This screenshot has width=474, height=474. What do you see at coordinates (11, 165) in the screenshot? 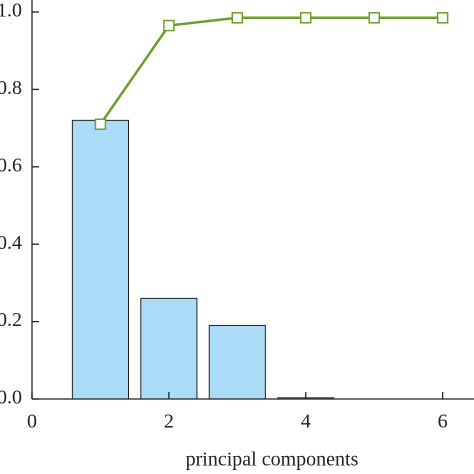
I see `y-tick-label: 0.6` at bounding box center [11, 165].